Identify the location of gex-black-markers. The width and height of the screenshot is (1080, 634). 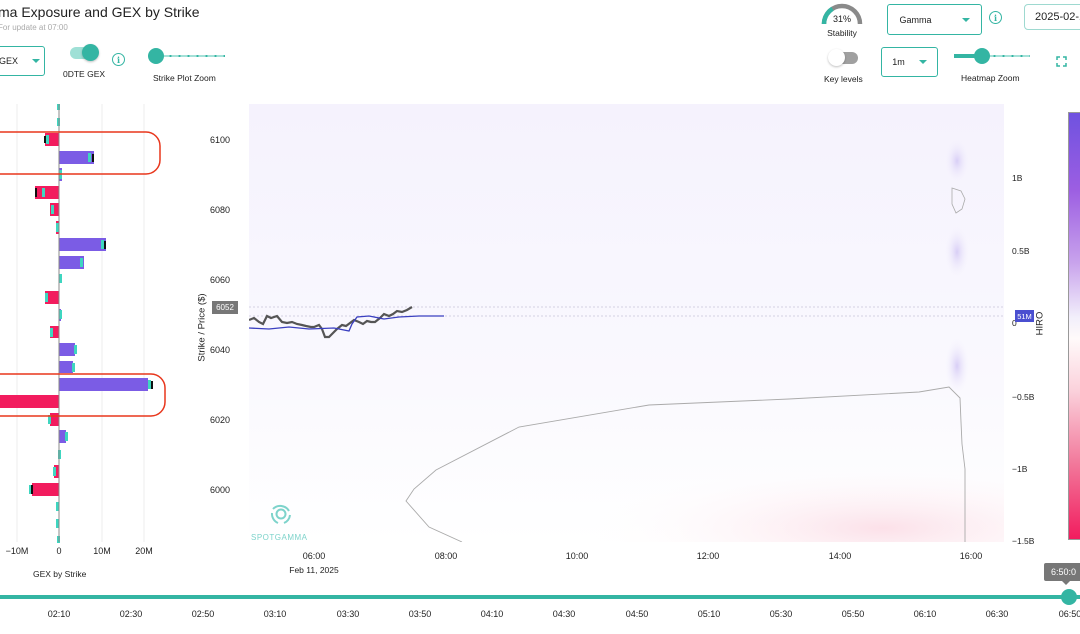
(92, 315).